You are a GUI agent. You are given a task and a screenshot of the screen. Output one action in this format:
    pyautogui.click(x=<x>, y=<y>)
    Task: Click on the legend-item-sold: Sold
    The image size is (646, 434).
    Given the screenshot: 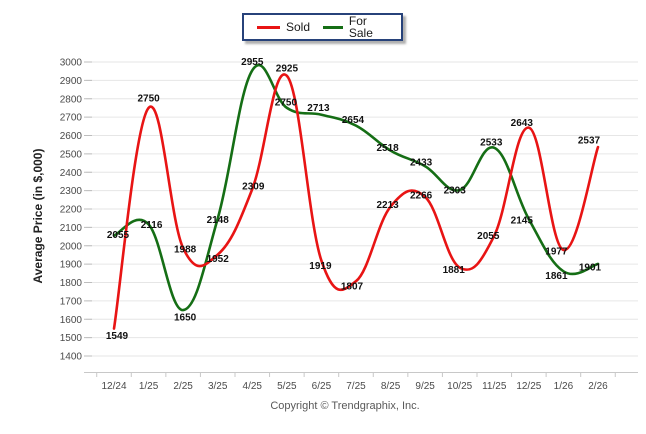 What is the action you would take?
    pyautogui.click(x=283, y=27)
    